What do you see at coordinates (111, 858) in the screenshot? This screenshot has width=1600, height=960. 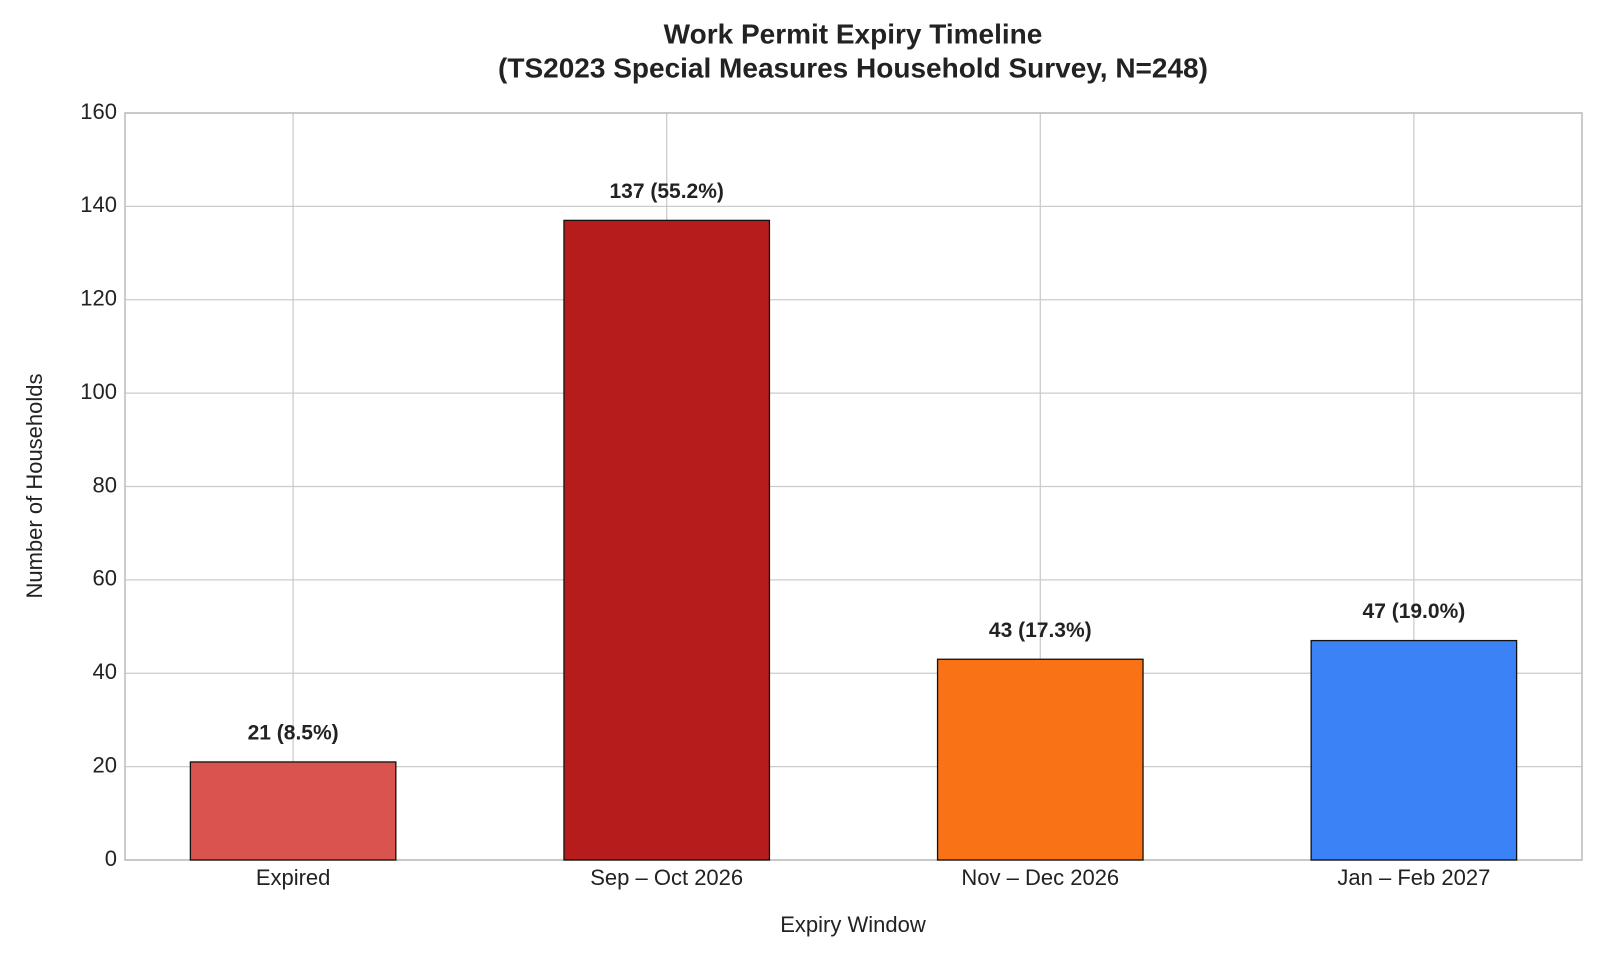 I see `y-tick-label: 0` at bounding box center [111, 858].